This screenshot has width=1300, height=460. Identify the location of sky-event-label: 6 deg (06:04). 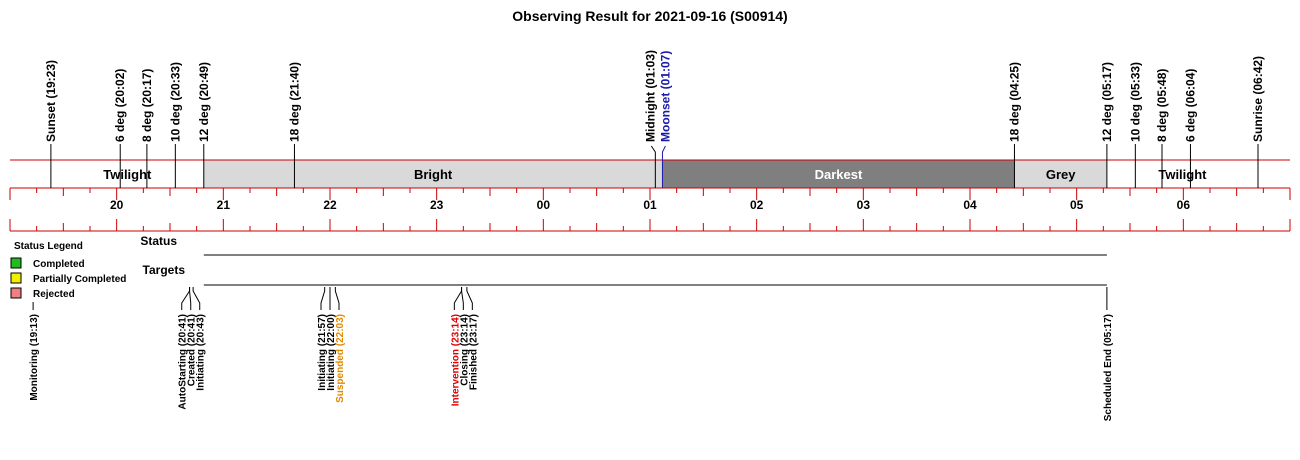
(1190, 105).